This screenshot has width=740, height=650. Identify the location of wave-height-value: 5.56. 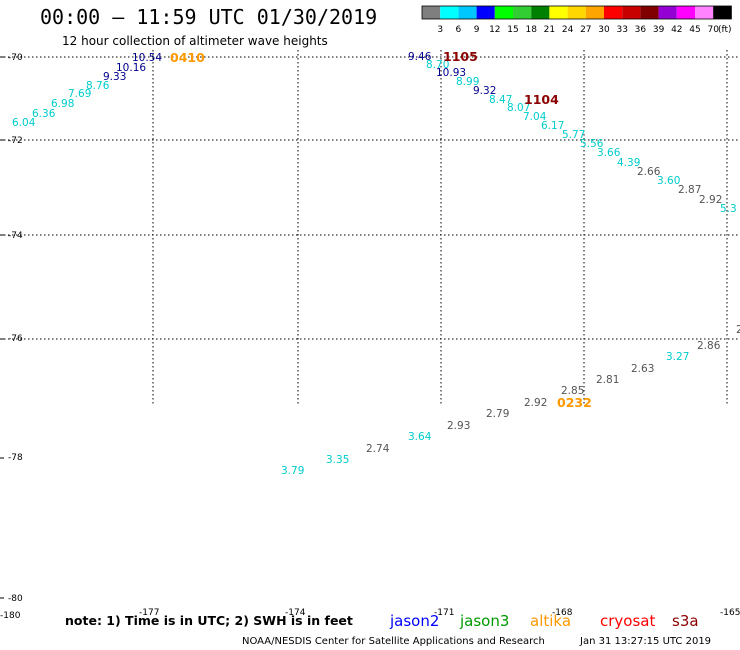
(592, 144).